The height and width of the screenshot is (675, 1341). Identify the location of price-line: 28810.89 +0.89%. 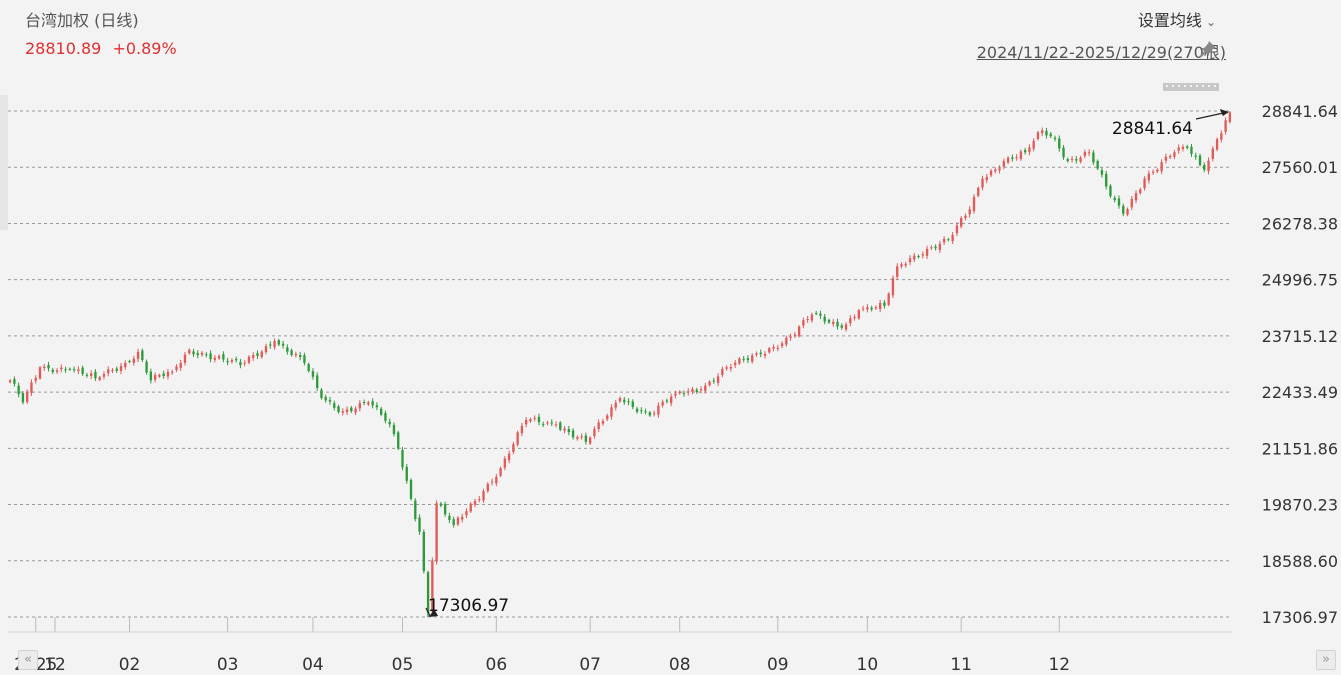
(101, 48).